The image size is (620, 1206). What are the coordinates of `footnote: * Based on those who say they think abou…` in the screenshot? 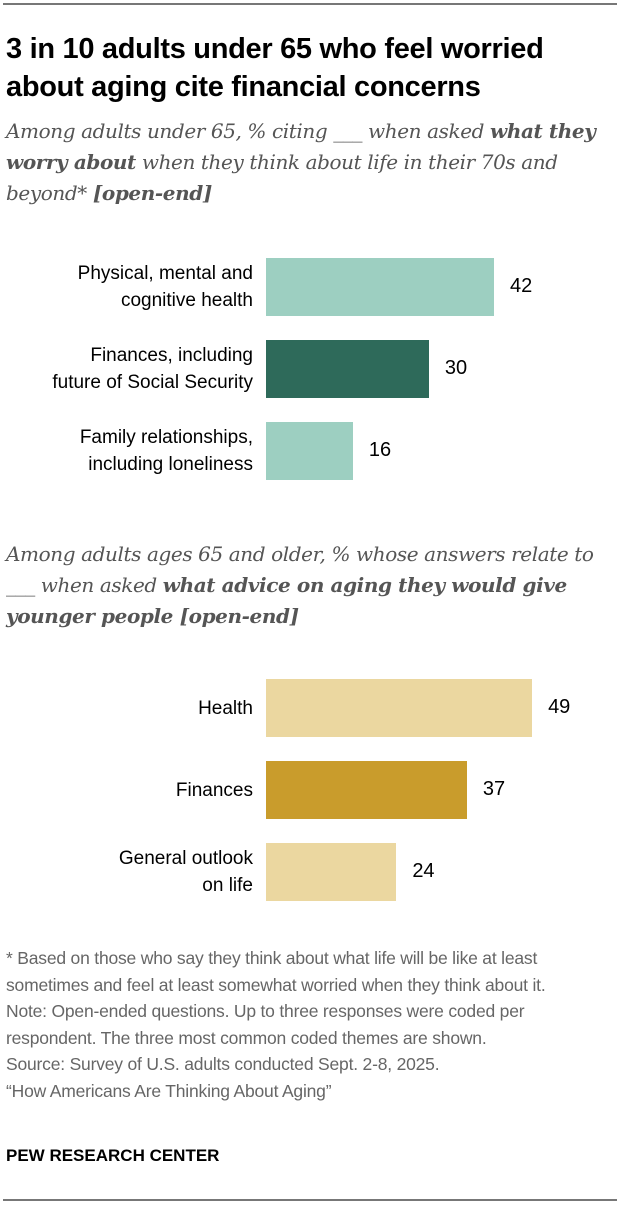 It's located at (276, 971).